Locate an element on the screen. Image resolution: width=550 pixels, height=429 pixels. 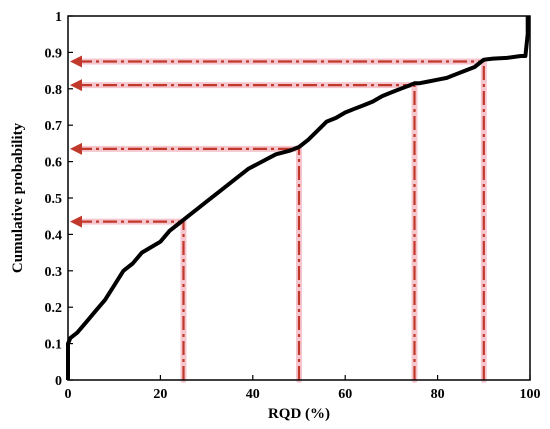
y-tick-label: 0.3 is located at coordinates (54, 272).